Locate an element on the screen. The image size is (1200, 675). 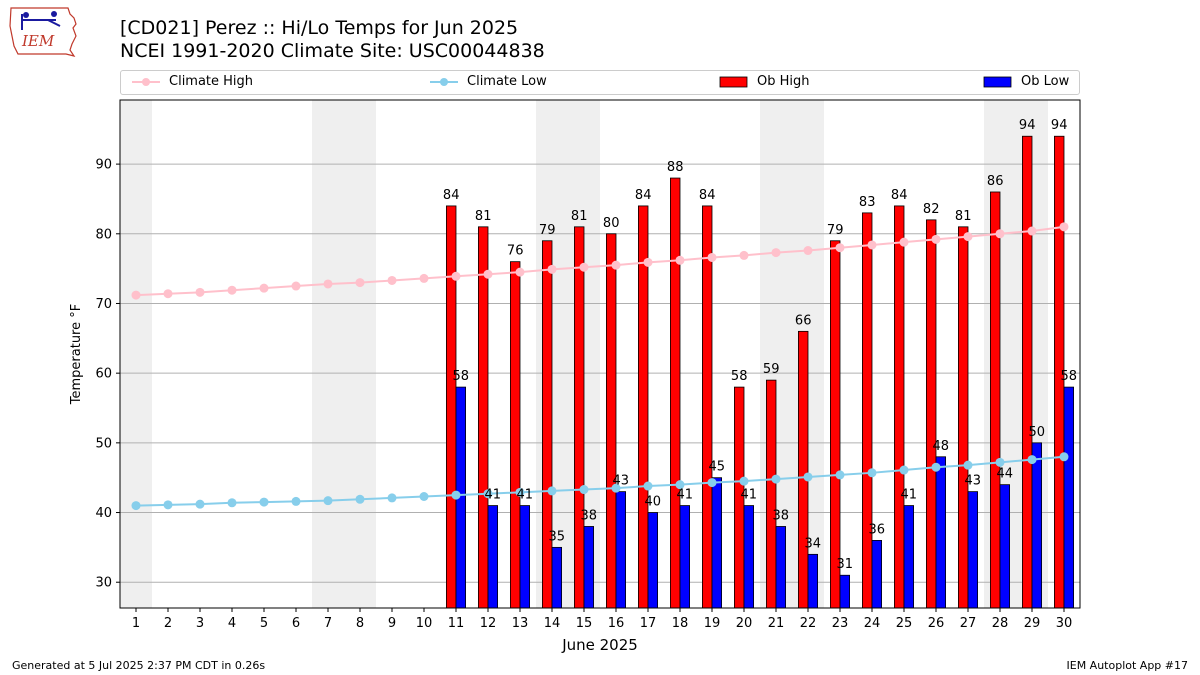
footer-app: IEM Autoplot App #17 is located at coordinates (1127, 665).